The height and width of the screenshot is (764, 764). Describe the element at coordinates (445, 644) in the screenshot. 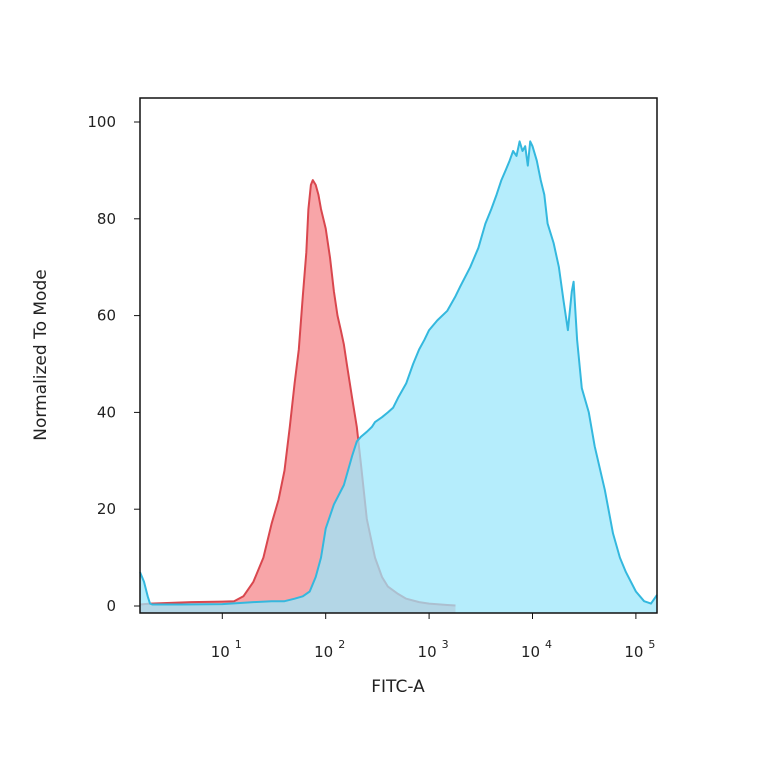

I see `x-tick-exponent: 3` at that location.